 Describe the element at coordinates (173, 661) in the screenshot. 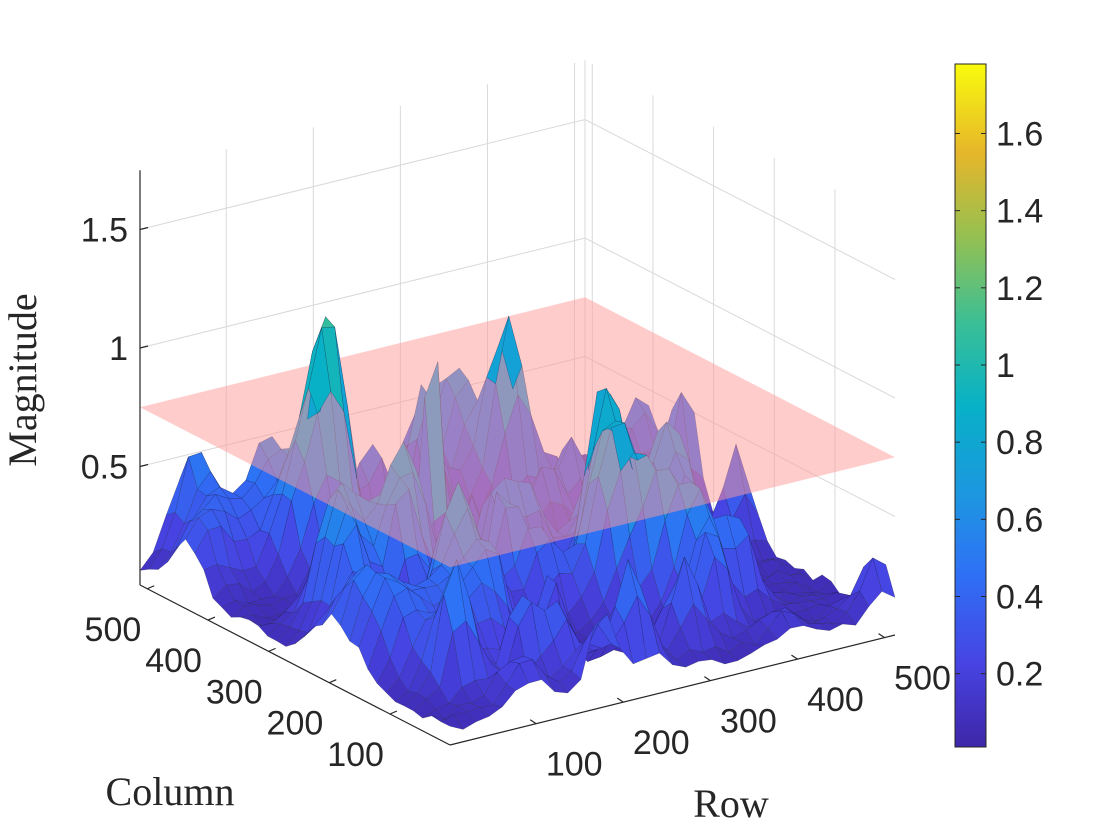

I see `y-tick-label: 400` at that location.